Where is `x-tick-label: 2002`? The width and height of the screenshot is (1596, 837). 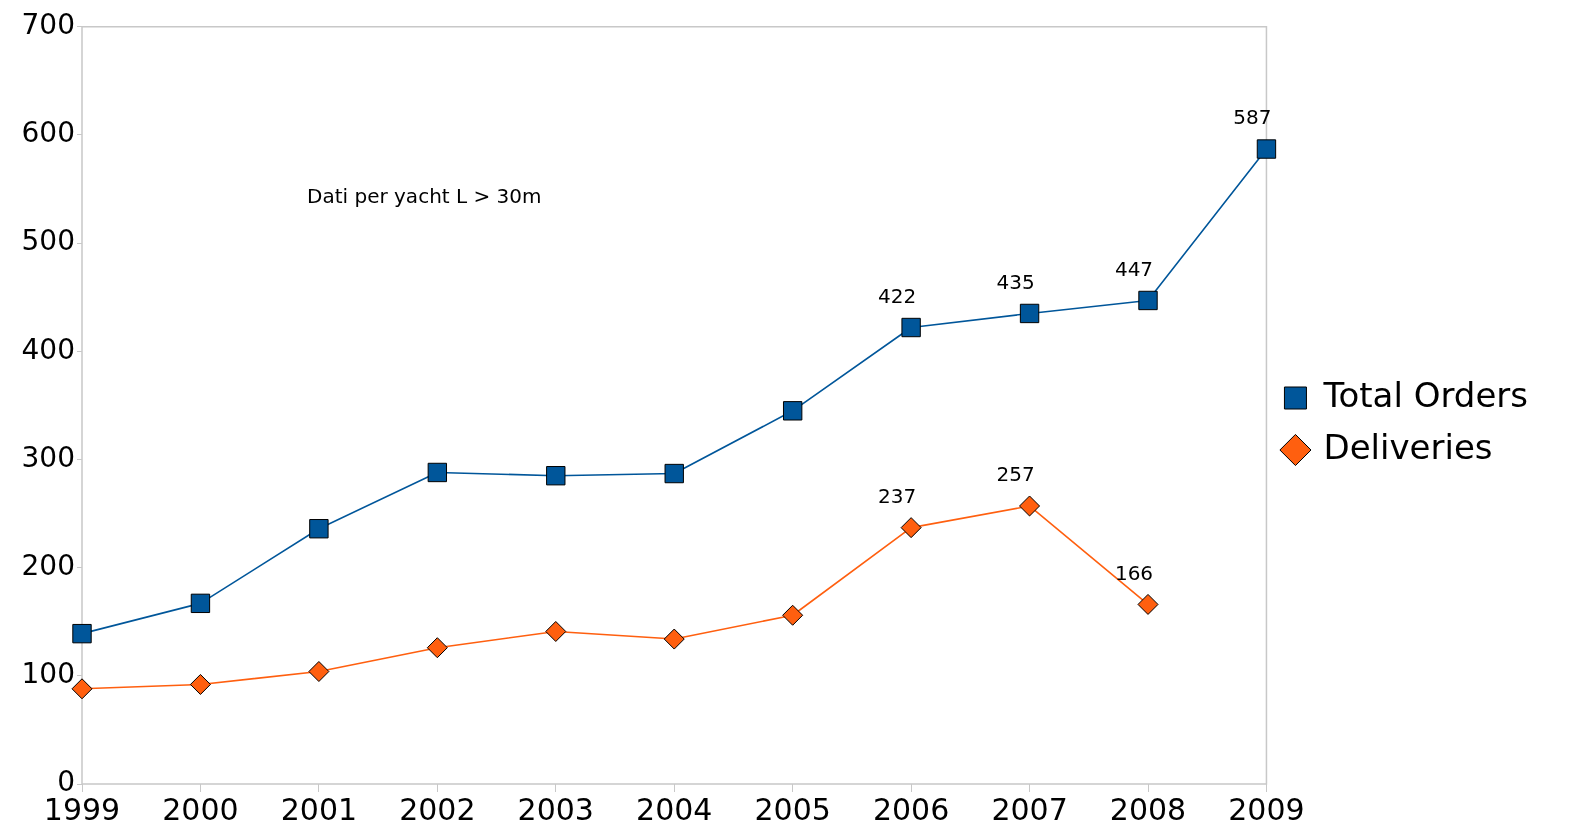 x-tick-label: 2002 is located at coordinates (437, 809).